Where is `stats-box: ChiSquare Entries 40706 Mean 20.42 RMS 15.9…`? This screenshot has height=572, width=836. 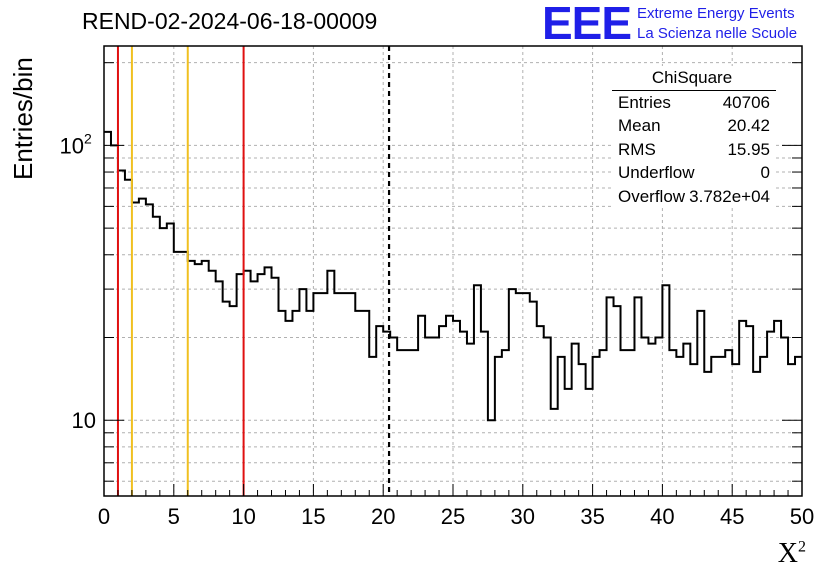 stats-box: ChiSquare Entries 40706 Mean 20.42 RMS 15.9… is located at coordinates (694, 137).